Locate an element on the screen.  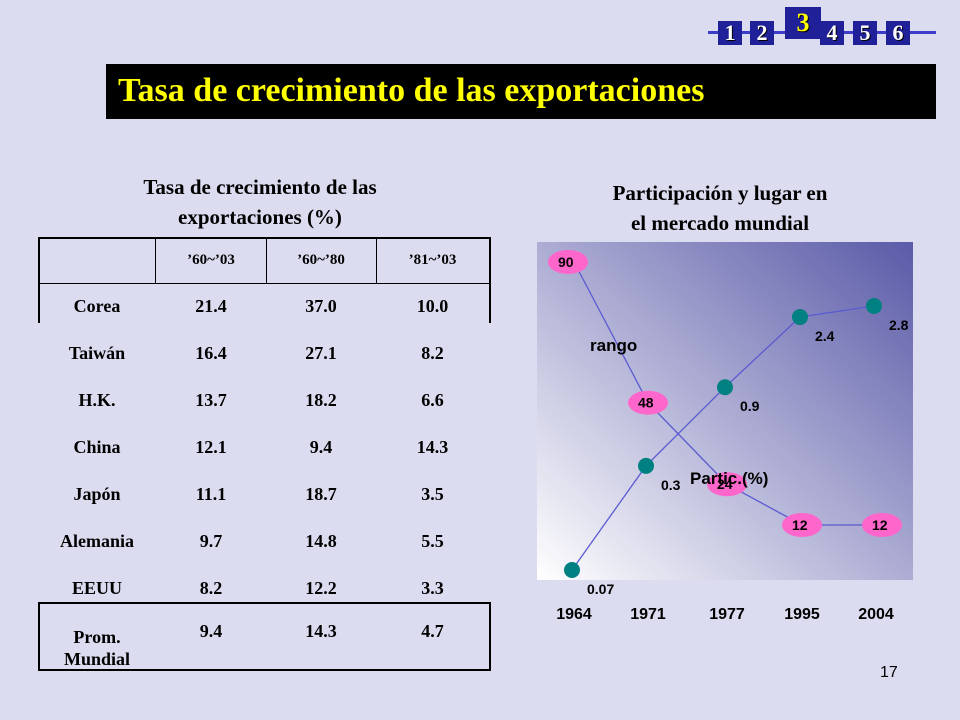
value-cell: 5.5 is located at coordinates (432, 541).